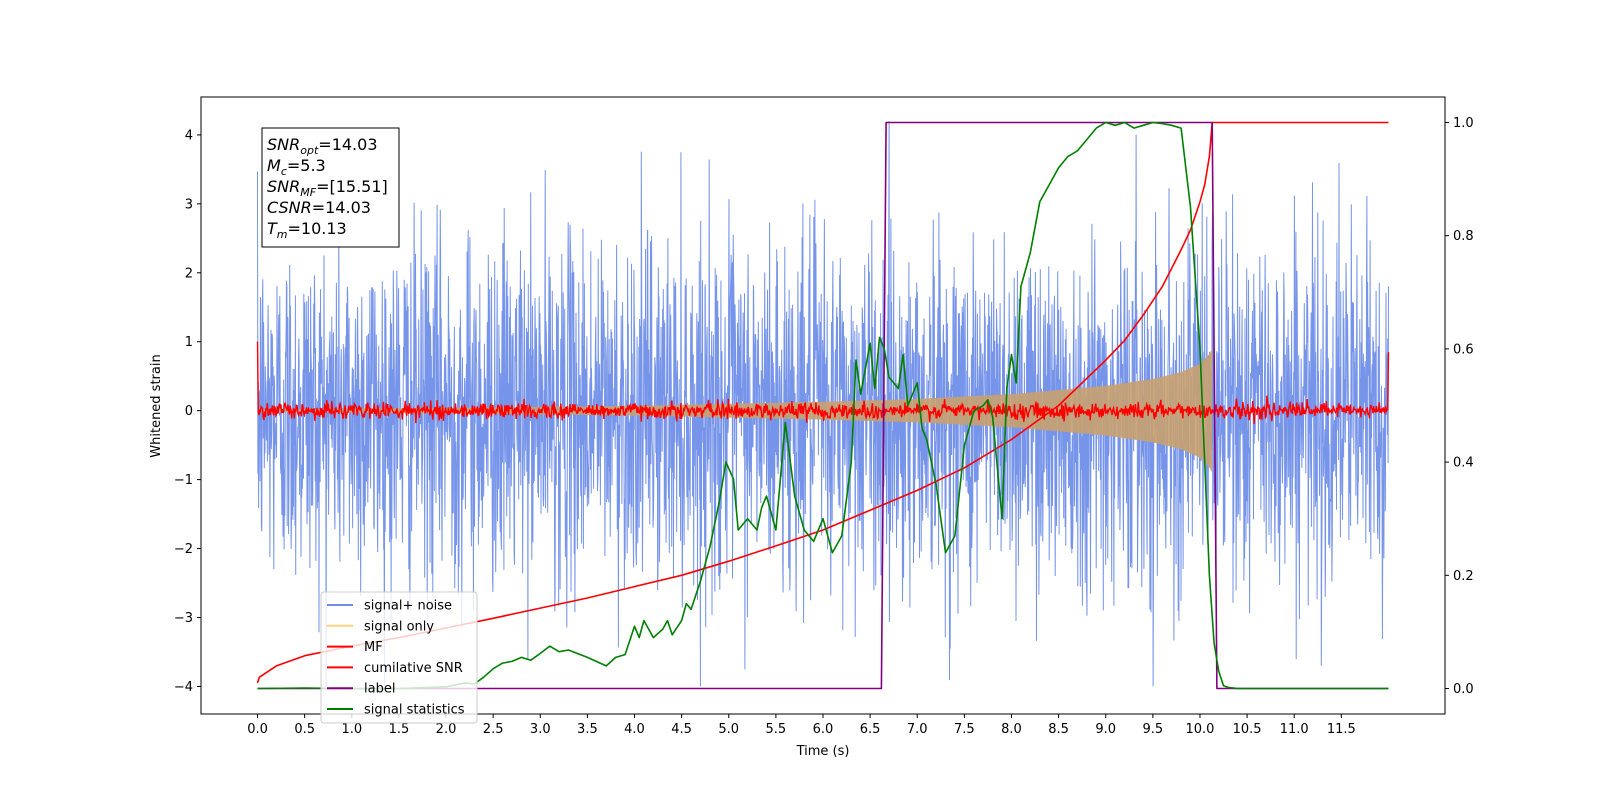  I want to click on stat-csnr: CSNR=14.03, so click(319, 207).